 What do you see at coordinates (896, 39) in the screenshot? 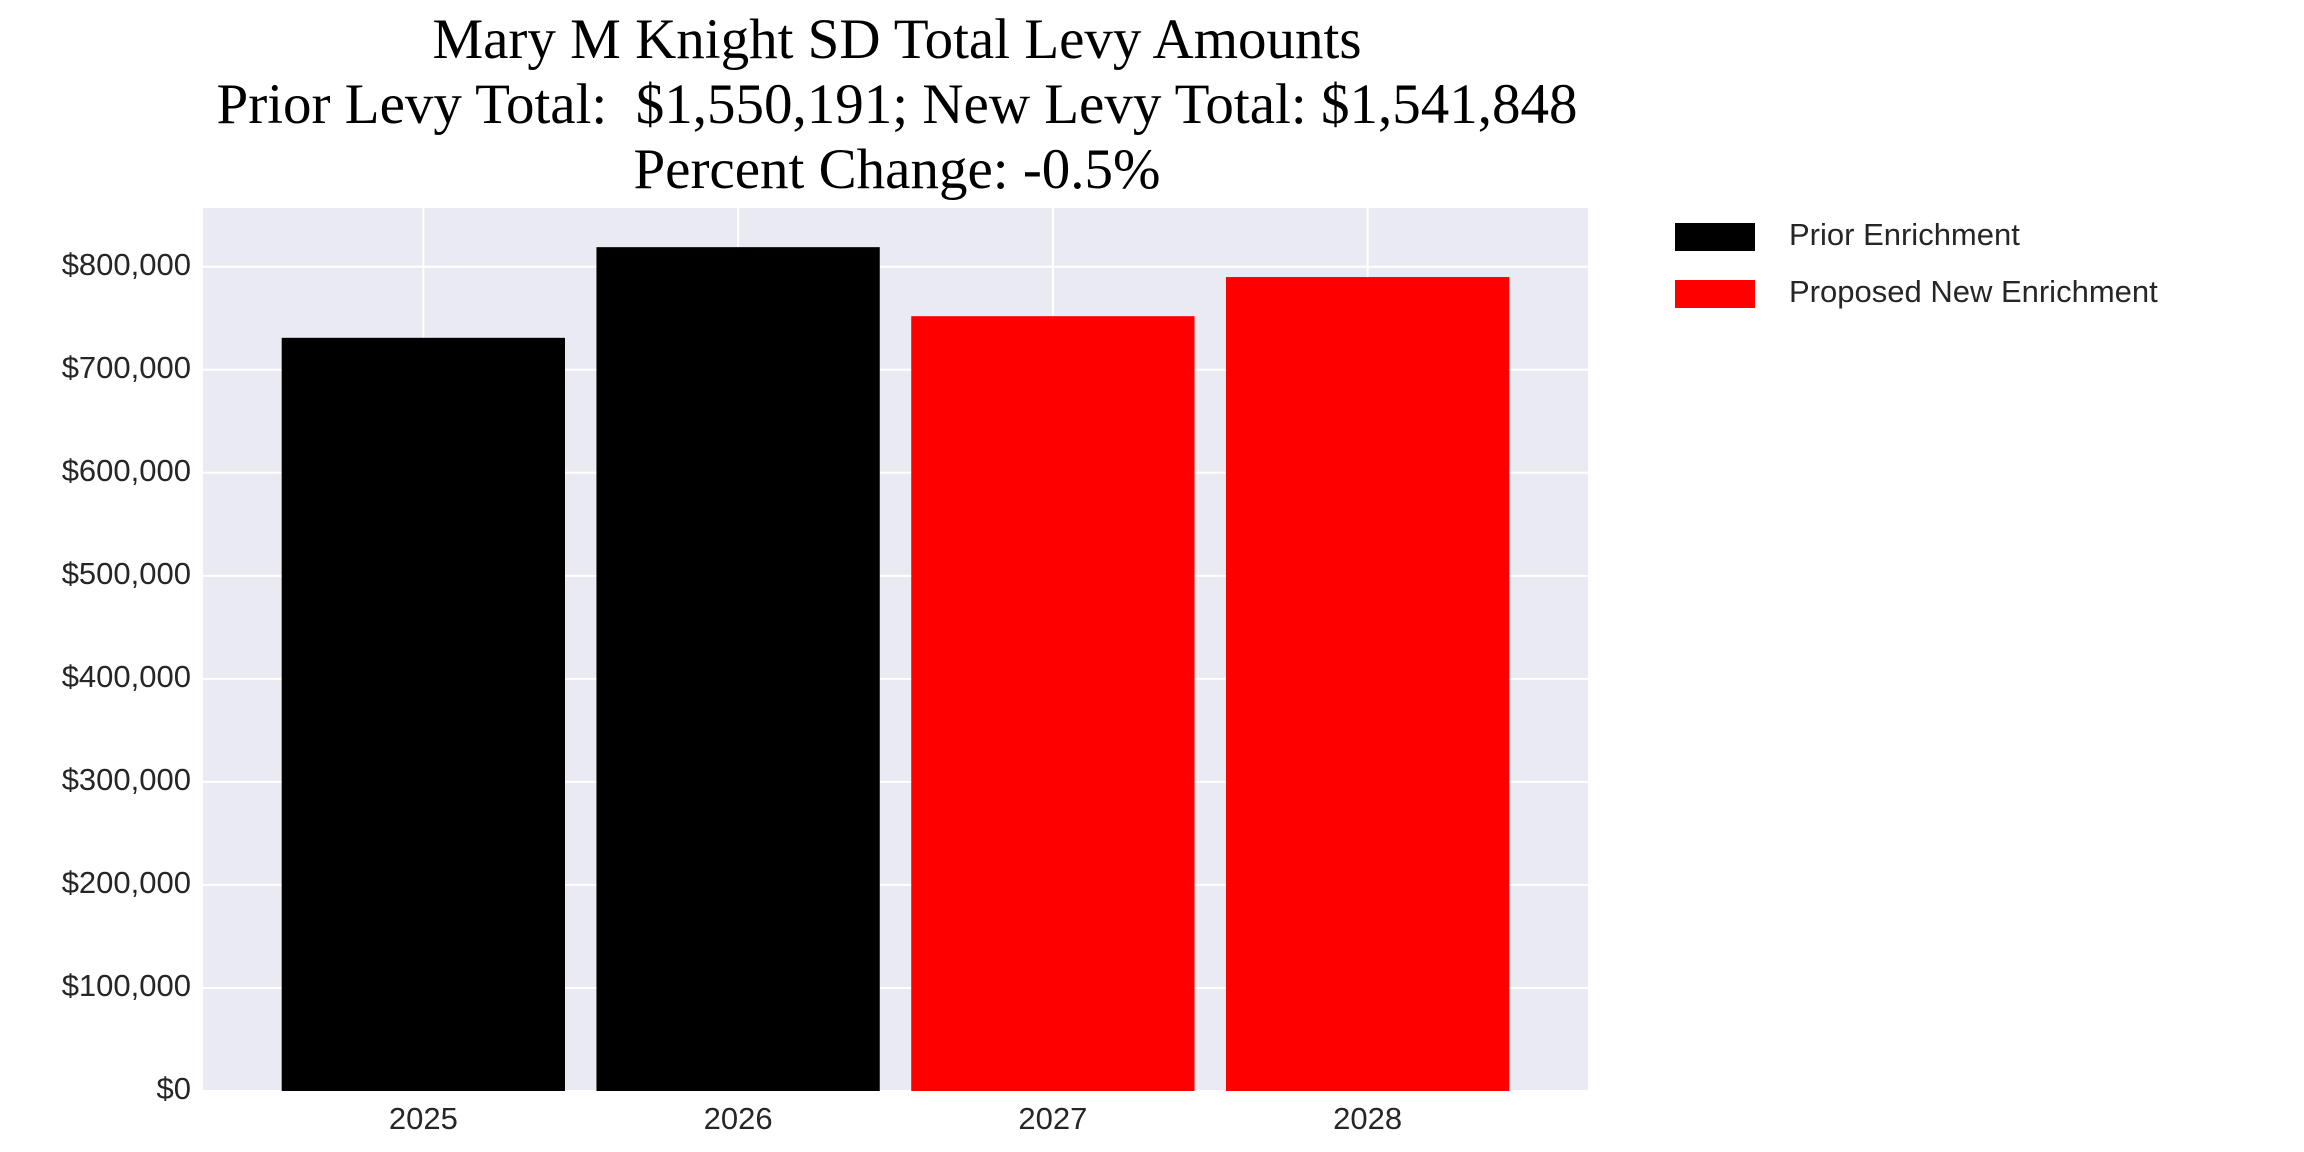
I see `chart-title: Mary M Knight SD Total Levy Amounts` at bounding box center [896, 39].